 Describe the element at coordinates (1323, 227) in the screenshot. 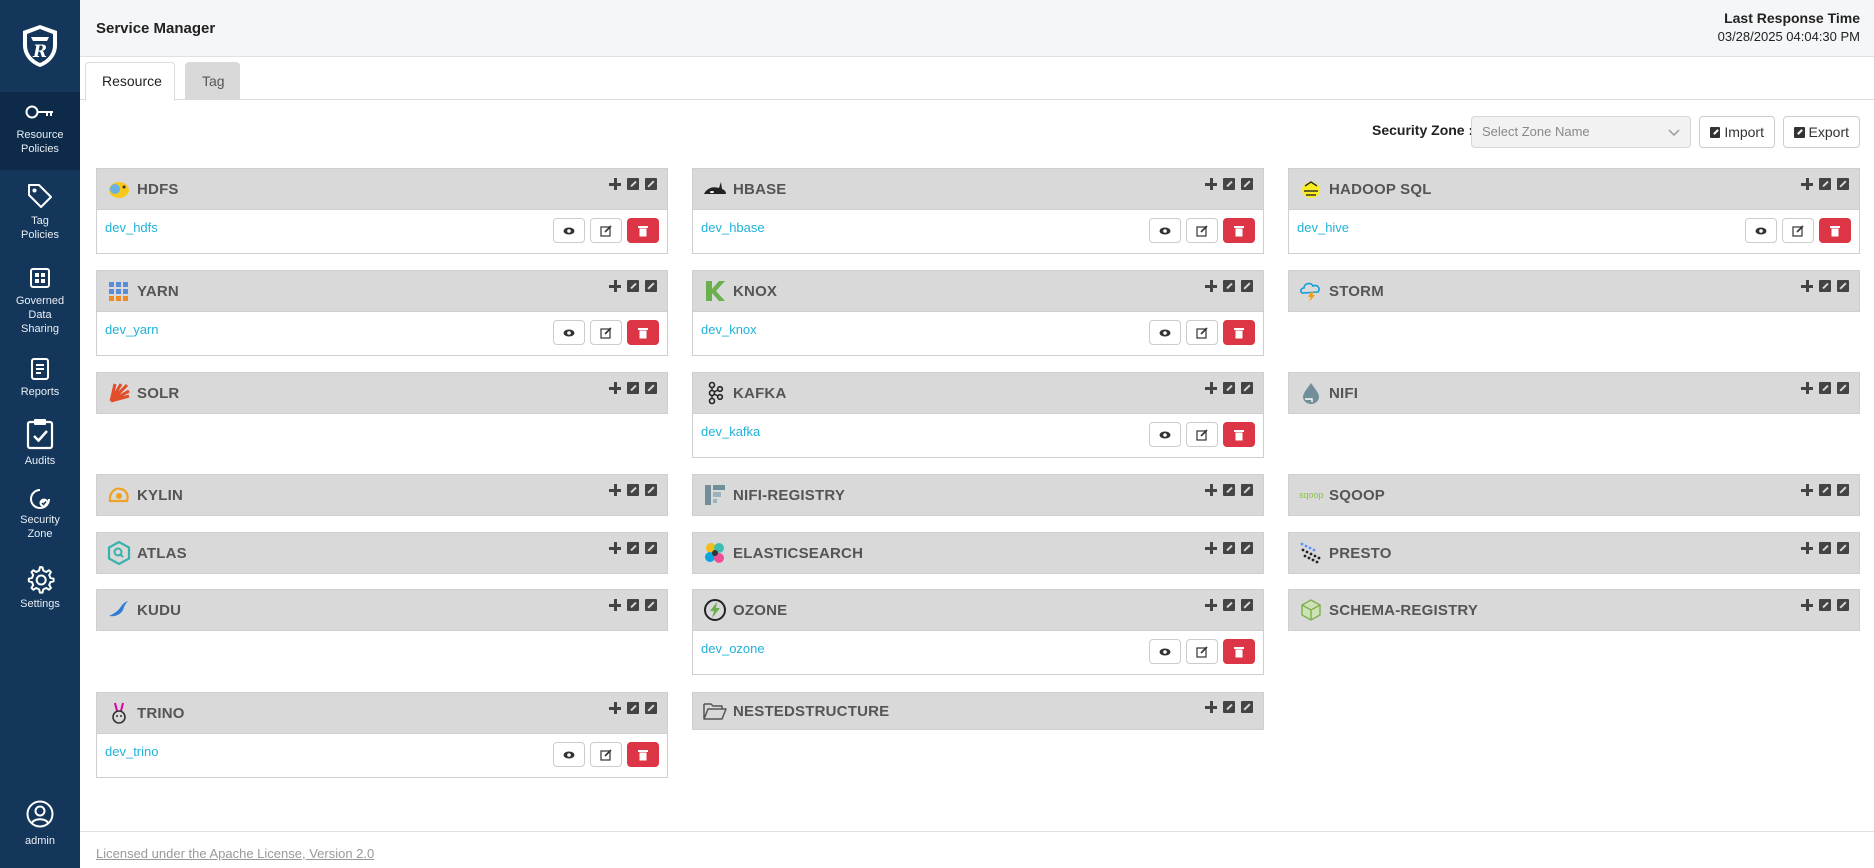

I see `service-instance-link: dev_hive` at that location.